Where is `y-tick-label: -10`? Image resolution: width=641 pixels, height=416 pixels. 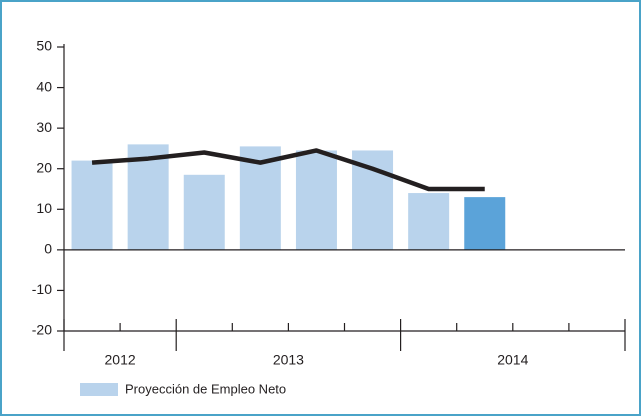 y-tick-label: -10 is located at coordinates (42, 289).